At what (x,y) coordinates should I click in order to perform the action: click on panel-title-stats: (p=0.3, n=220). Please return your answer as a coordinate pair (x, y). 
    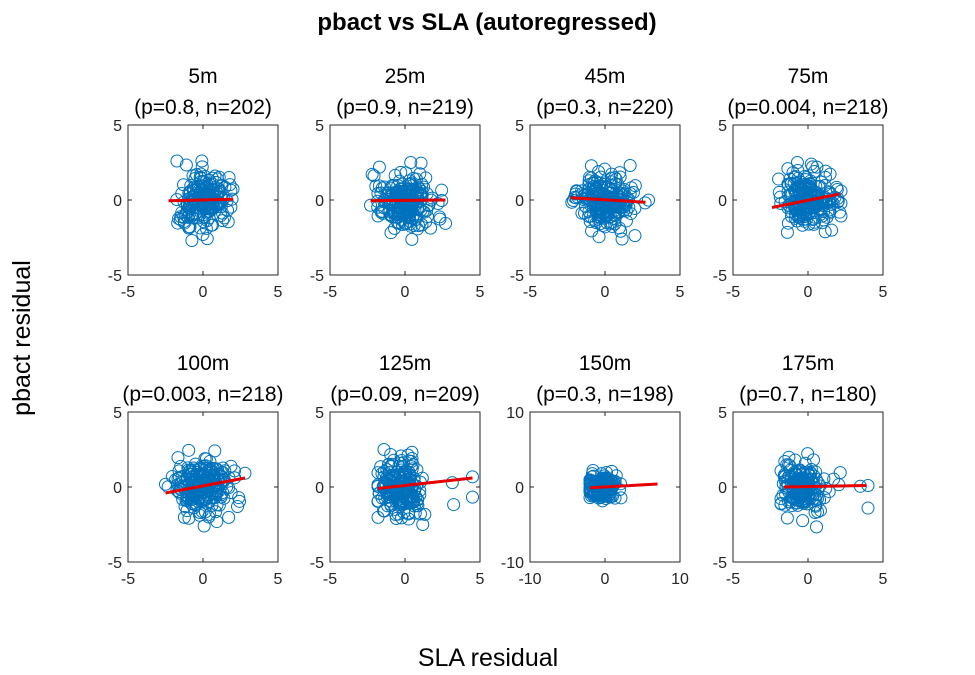
    Looking at the image, I should click on (605, 107).